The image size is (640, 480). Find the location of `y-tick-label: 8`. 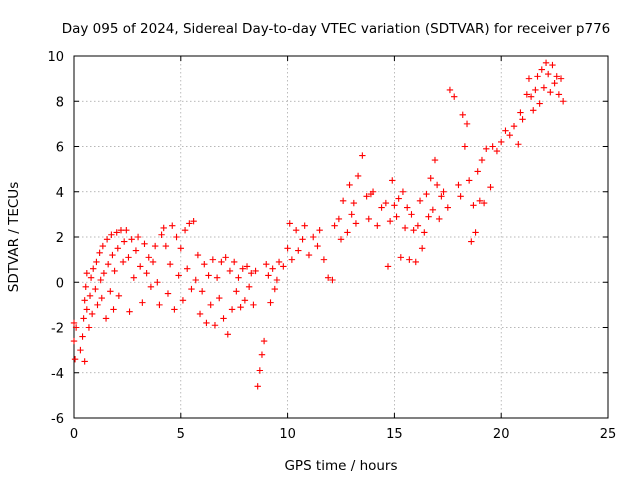

y-tick-label: 8 is located at coordinates (60, 102).